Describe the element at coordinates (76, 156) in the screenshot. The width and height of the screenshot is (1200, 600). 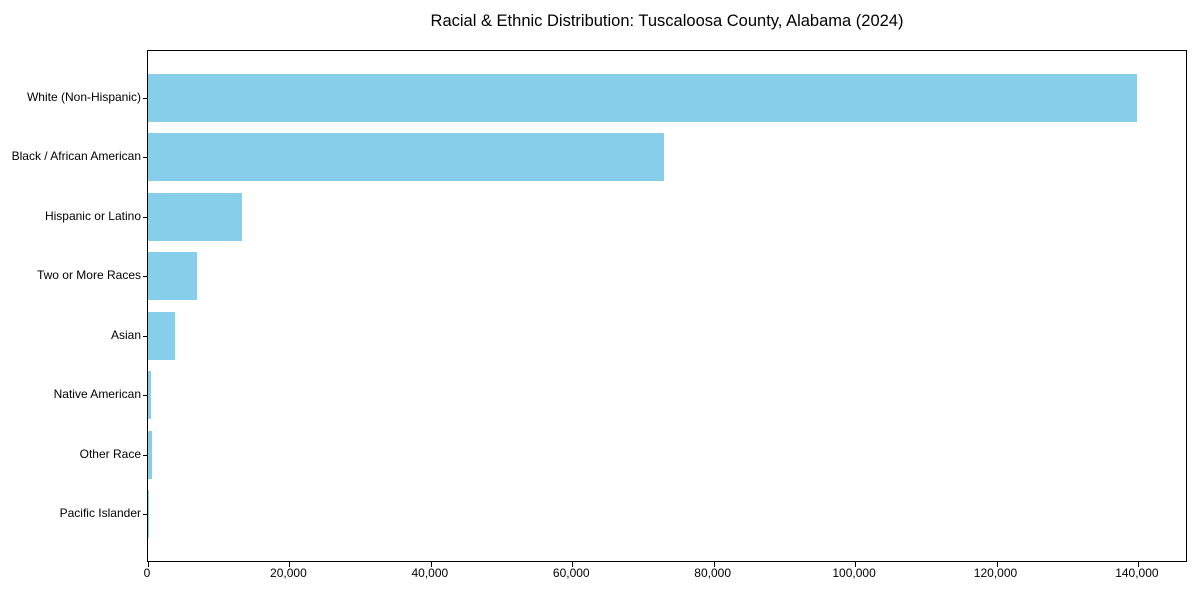
I see `y-tick-label: Black / African American` at that location.